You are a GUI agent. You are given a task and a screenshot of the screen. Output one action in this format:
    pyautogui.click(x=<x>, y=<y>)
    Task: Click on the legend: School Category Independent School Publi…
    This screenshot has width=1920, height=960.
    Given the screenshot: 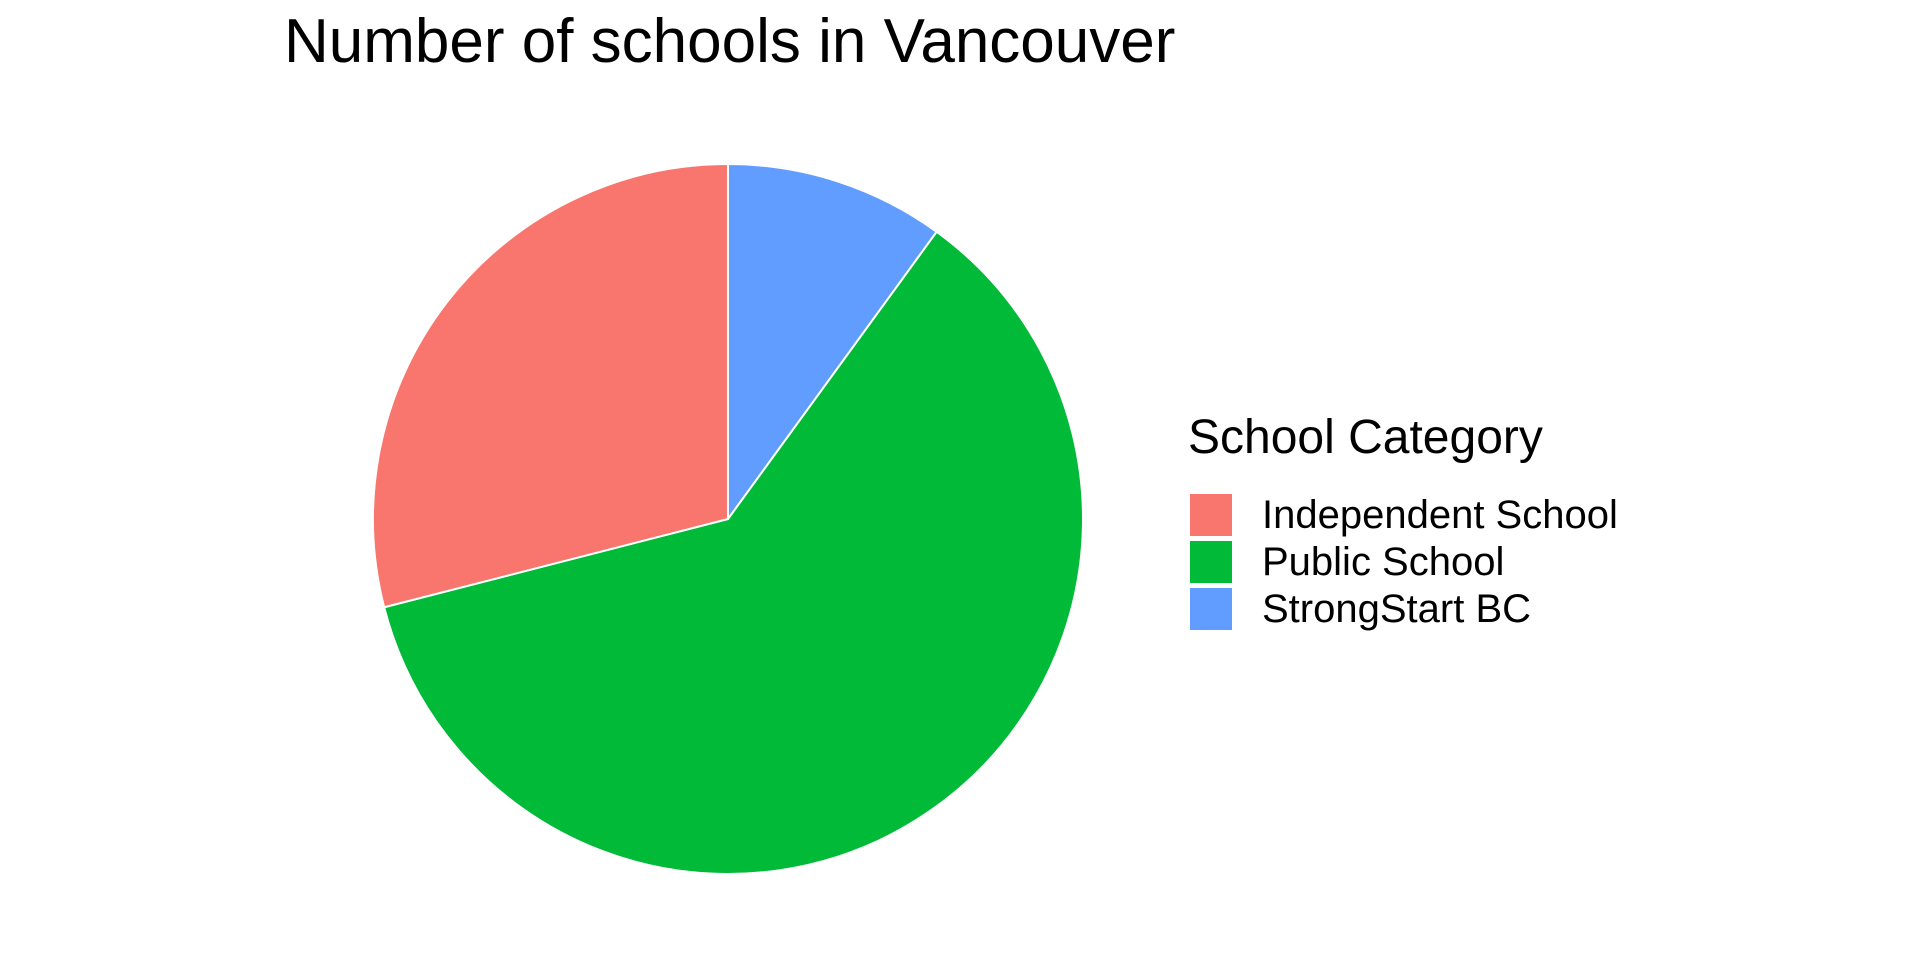 What is the action you would take?
    pyautogui.click(x=1403, y=521)
    